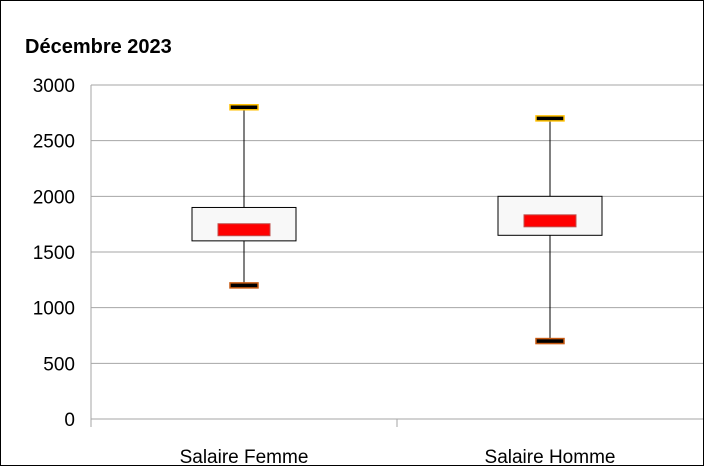  Describe the element at coordinates (54, 86) in the screenshot. I see `y-tick-label-3000: 3000` at that location.